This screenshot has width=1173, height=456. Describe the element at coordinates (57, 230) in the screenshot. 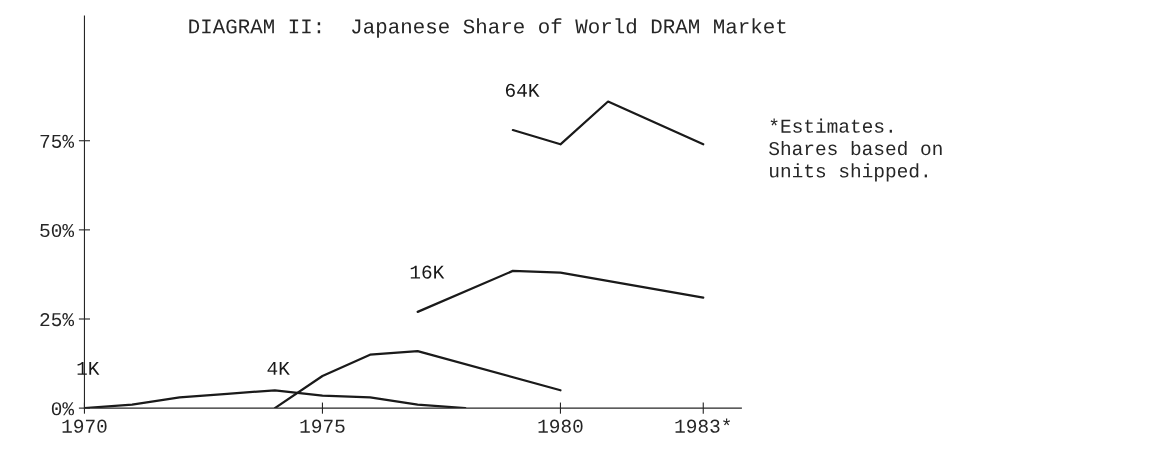

I see `y-tick-label: 50%` at that location.